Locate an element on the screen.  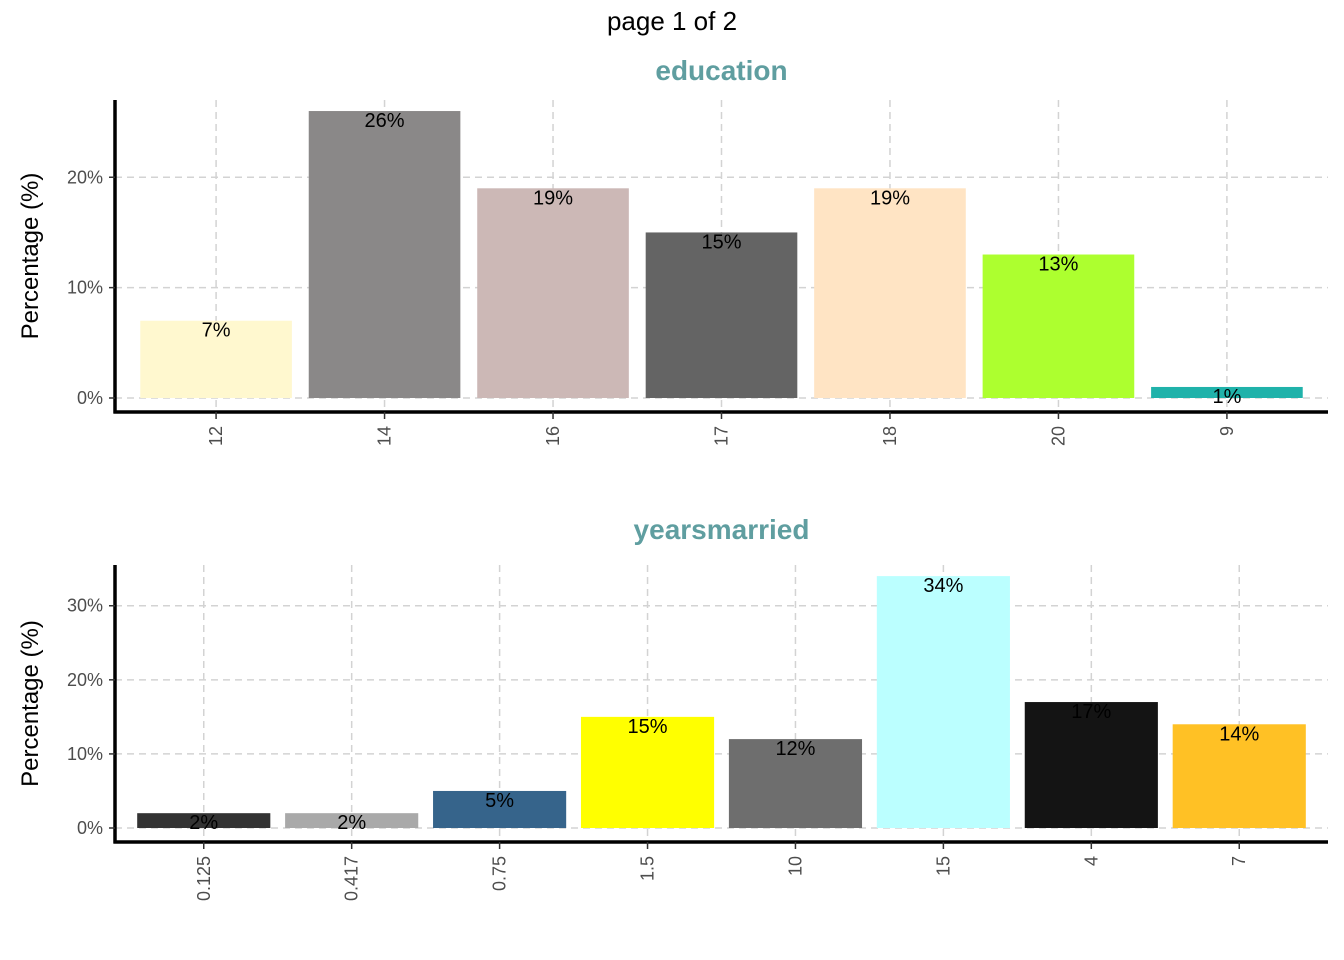
data-label: 34% is located at coordinates (943, 586).